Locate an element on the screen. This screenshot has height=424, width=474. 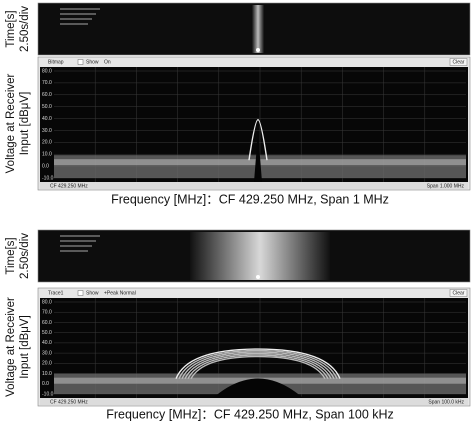
trace-name: Trace1 is located at coordinates (56, 293).